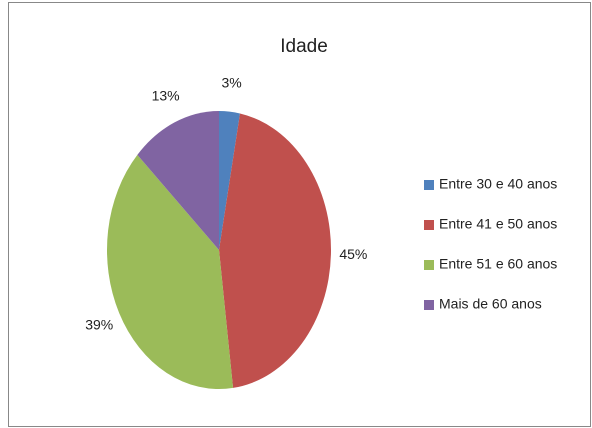  Describe the element at coordinates (498, 224) in the screenshot. I see `legend-label: Entre 41 e 50 anos` at that location.